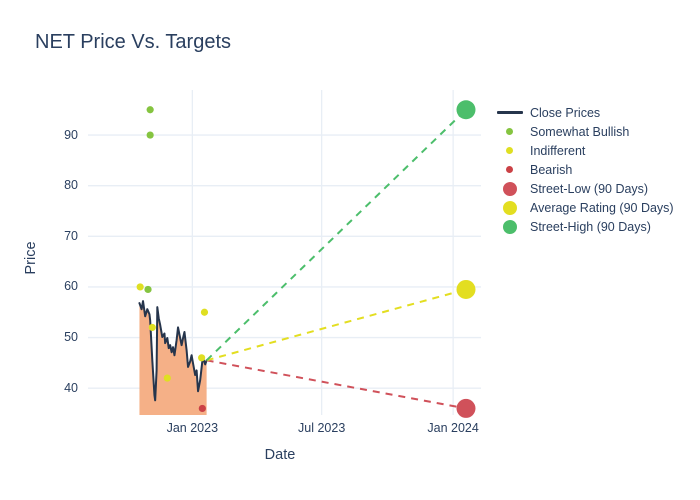 The height and width of the screenshot is (500, 700). Describe the element at coordinates (322, 428) in the screenshot. I see `x-tick-label: Jul 2023` at that location.